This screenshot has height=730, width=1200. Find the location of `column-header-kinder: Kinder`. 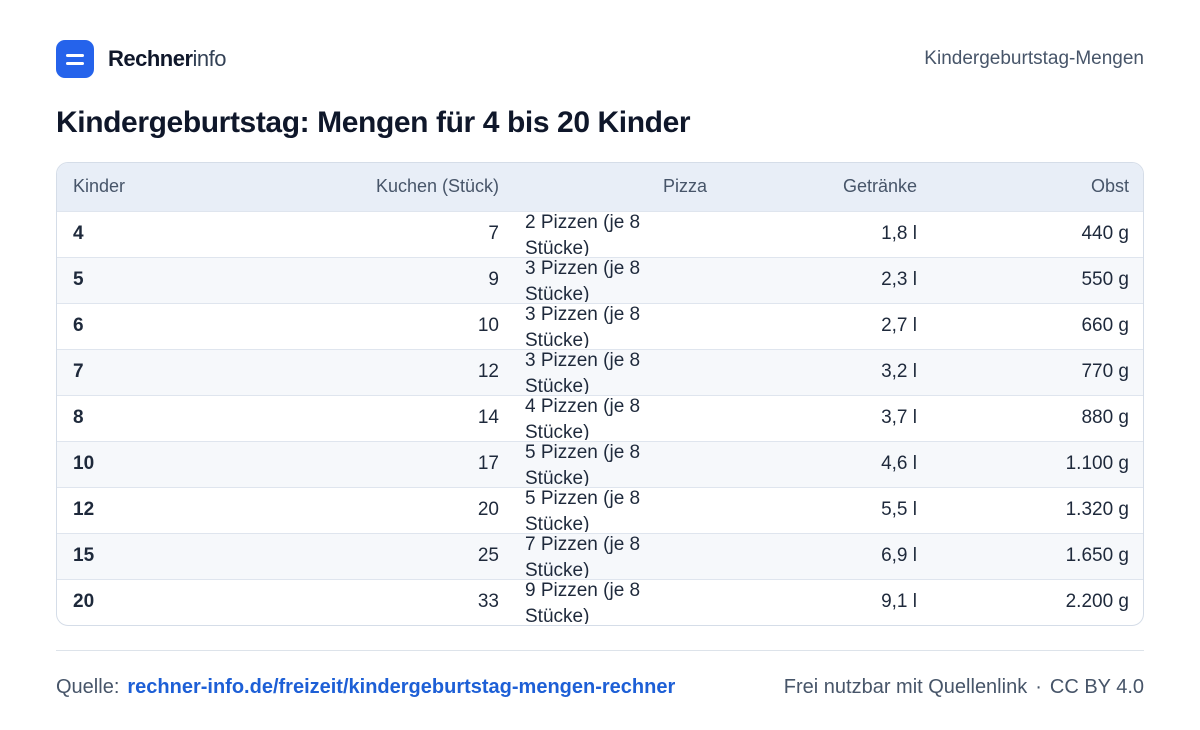

column-header-kinder: Kinder is located at coordinates (99, 186).